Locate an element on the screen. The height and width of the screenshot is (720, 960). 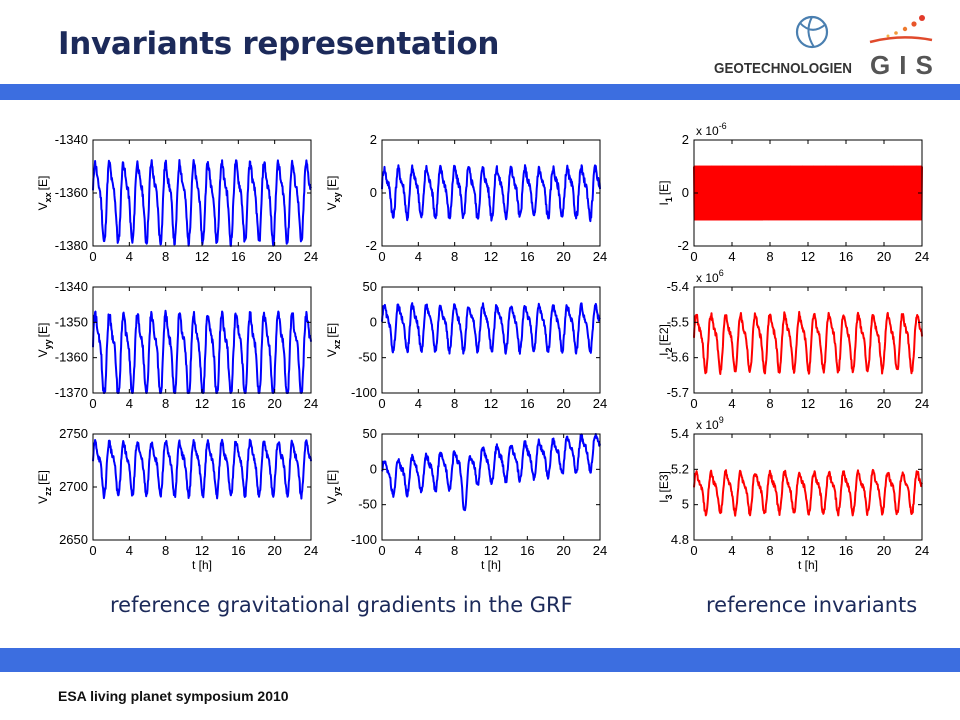
geotechnologien-text: GEOTECHNOLOGIEN is located at coordinates (783, 68).